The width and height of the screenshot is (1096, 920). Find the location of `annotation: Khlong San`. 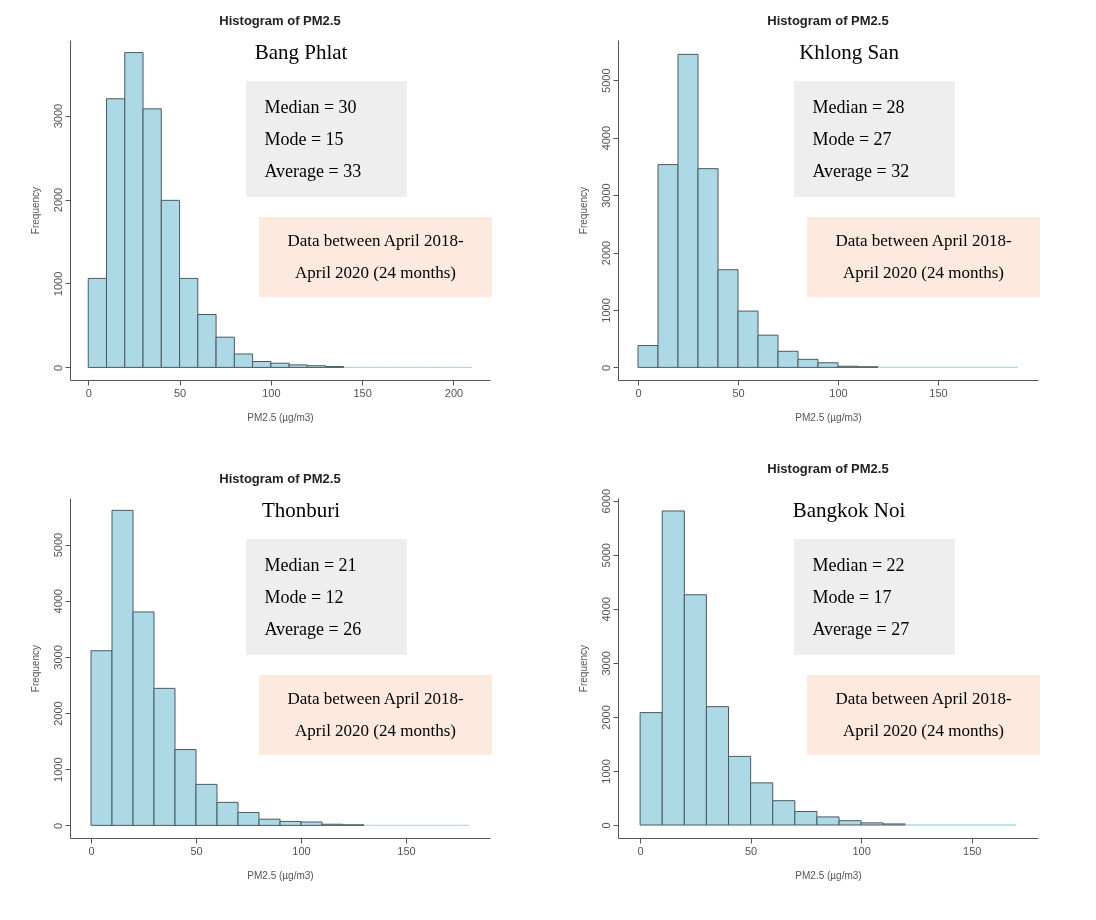

annotation: Khlong San is located at coordinates (849, 52).